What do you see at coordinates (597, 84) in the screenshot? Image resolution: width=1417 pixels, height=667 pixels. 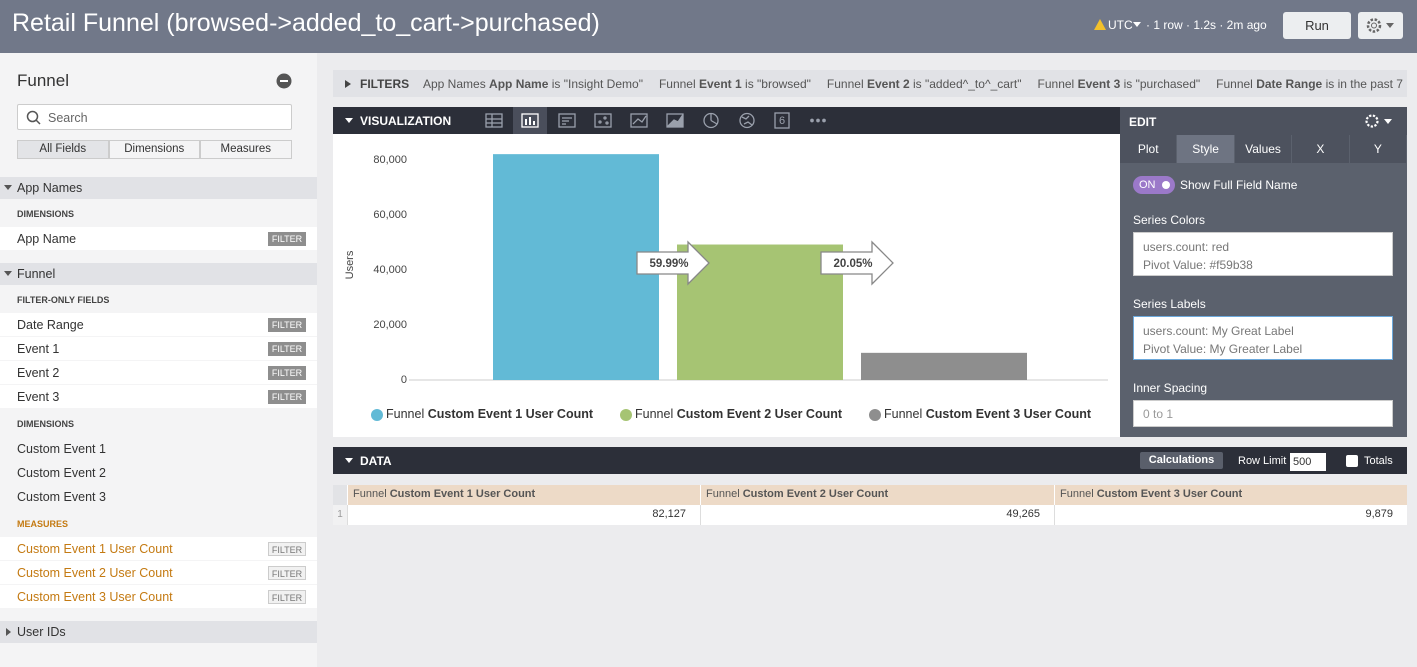 I see `filter-condition: is "Insight Demo"` at bounding box center [597, 84].